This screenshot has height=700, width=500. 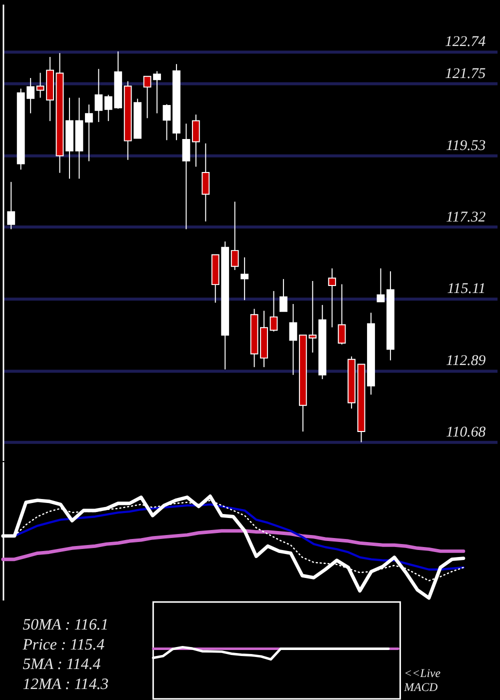 What do you see at coordinates (65, 625) in the screenshot?
I see `text: 50MA : 116.1` at bounding box center [65, 625].